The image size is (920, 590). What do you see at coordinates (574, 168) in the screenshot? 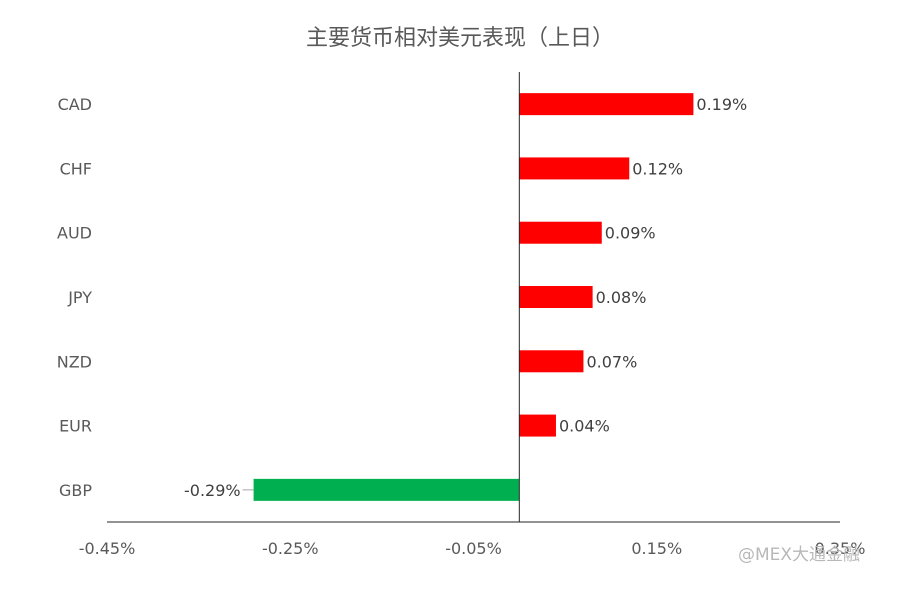
I see `bar-chf` at bounding box center [574, 168].